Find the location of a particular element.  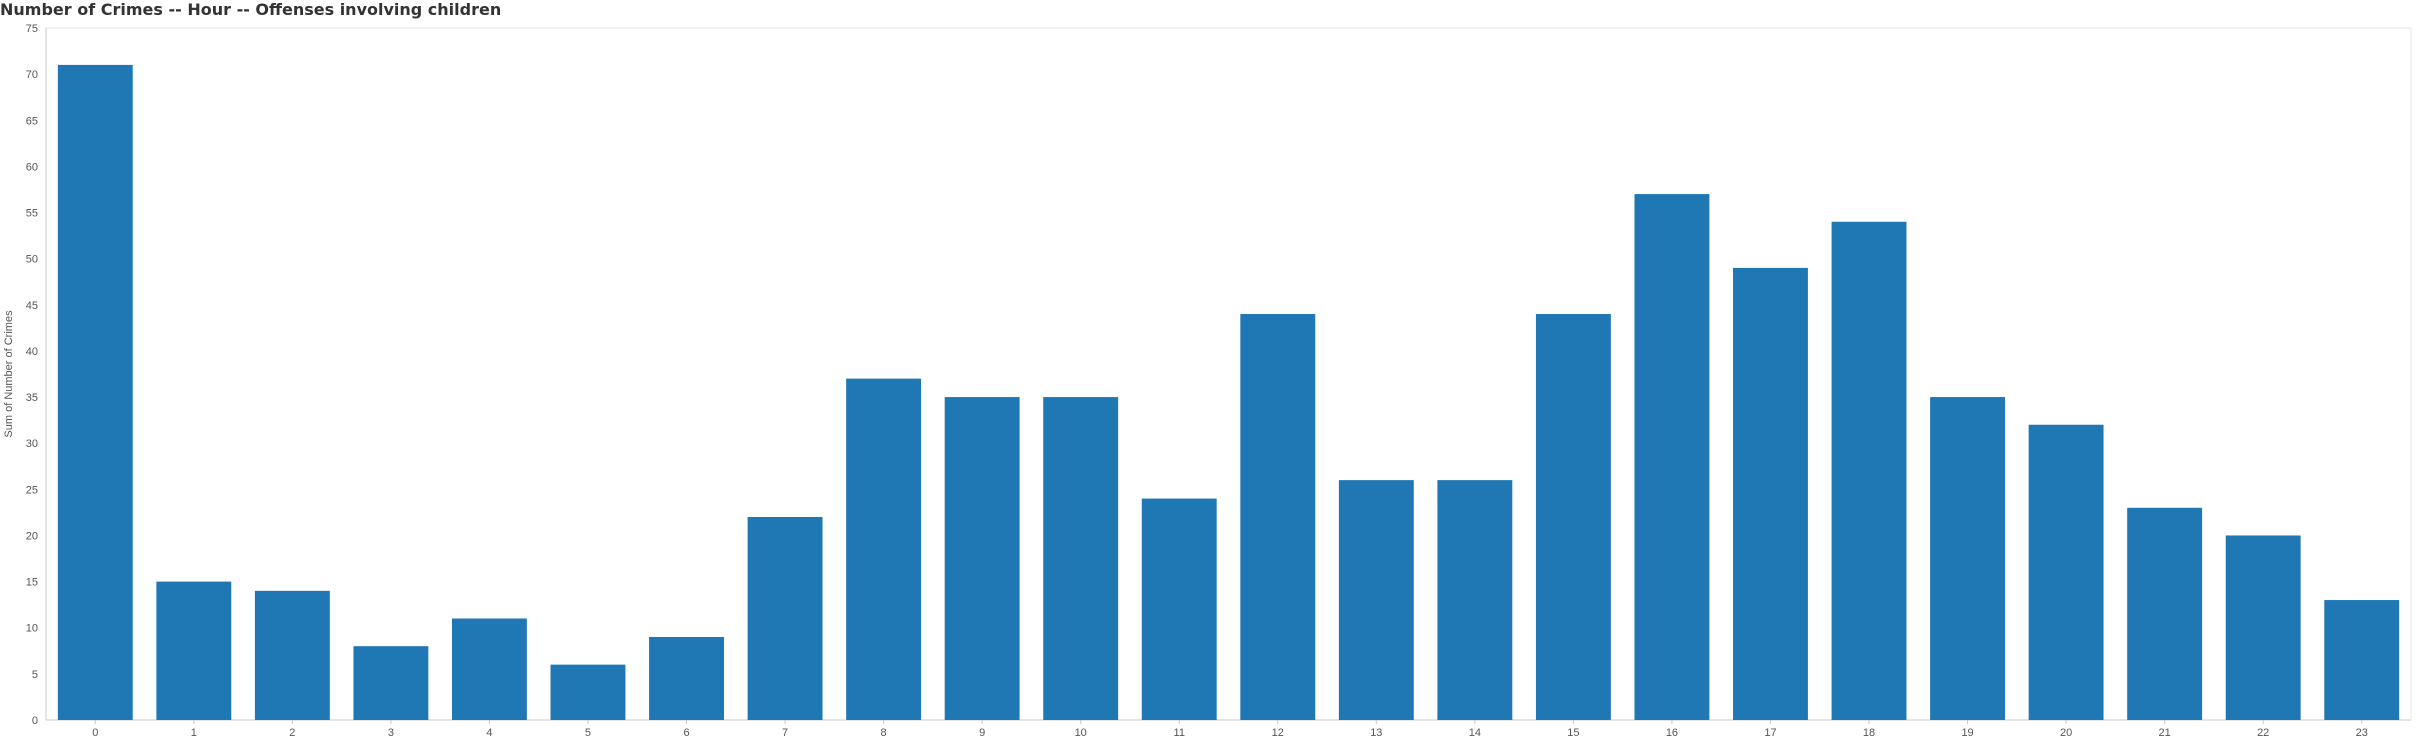

y-tick-label: 60 is located at coordinates (32, 167).